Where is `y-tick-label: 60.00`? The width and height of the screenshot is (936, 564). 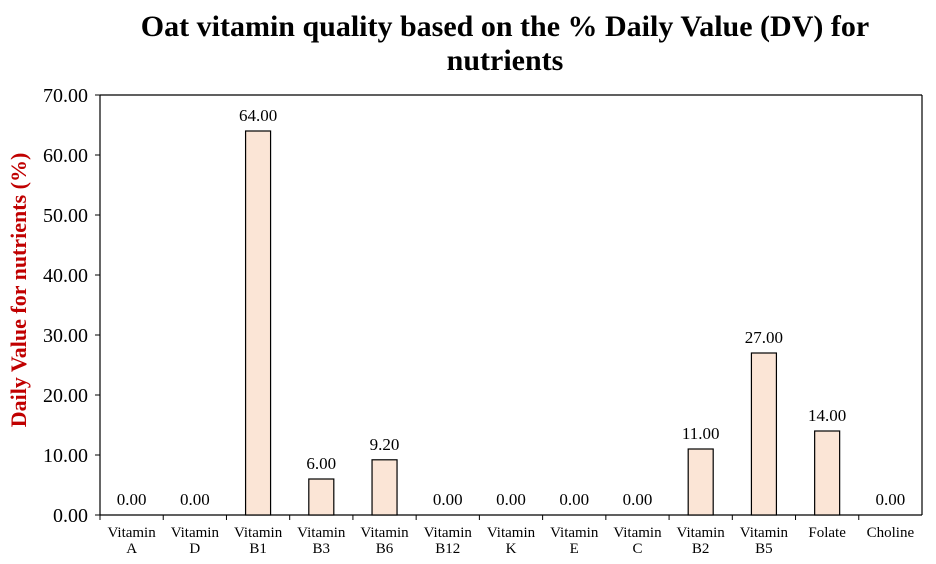 y-tick-label: 60.00 is located at coordinates (65, 156).